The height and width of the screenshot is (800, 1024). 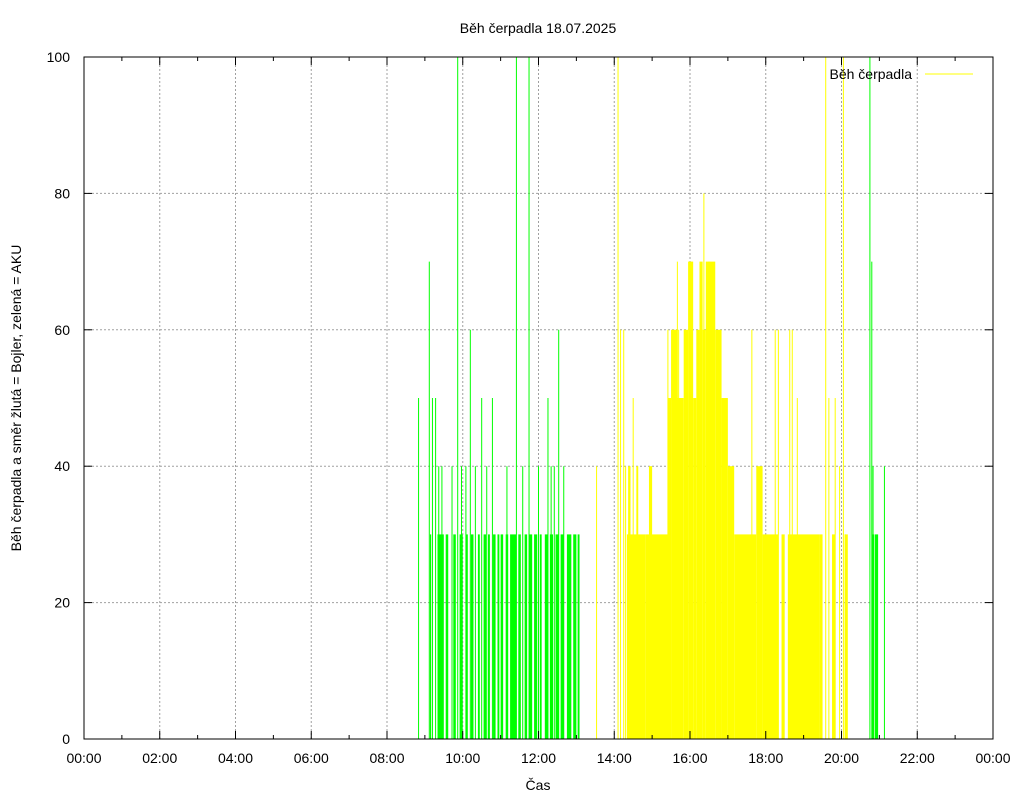 I want to click on chart-title: Běh čerpadla 18.07.2025, so click(x=538, y=28).